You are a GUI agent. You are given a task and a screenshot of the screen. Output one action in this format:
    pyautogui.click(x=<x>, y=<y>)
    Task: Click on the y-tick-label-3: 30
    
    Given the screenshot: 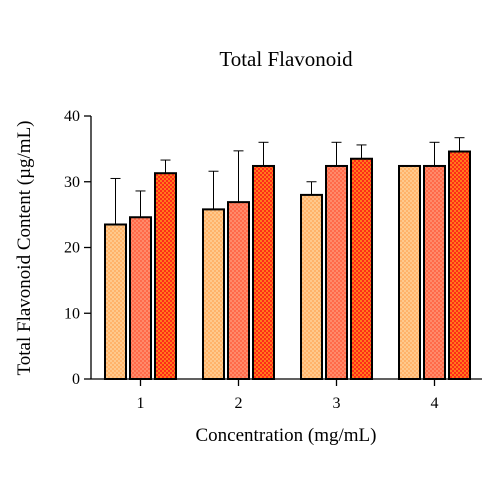 What is the action you would take?
    pyautogui.click(x=72, y=182)
    